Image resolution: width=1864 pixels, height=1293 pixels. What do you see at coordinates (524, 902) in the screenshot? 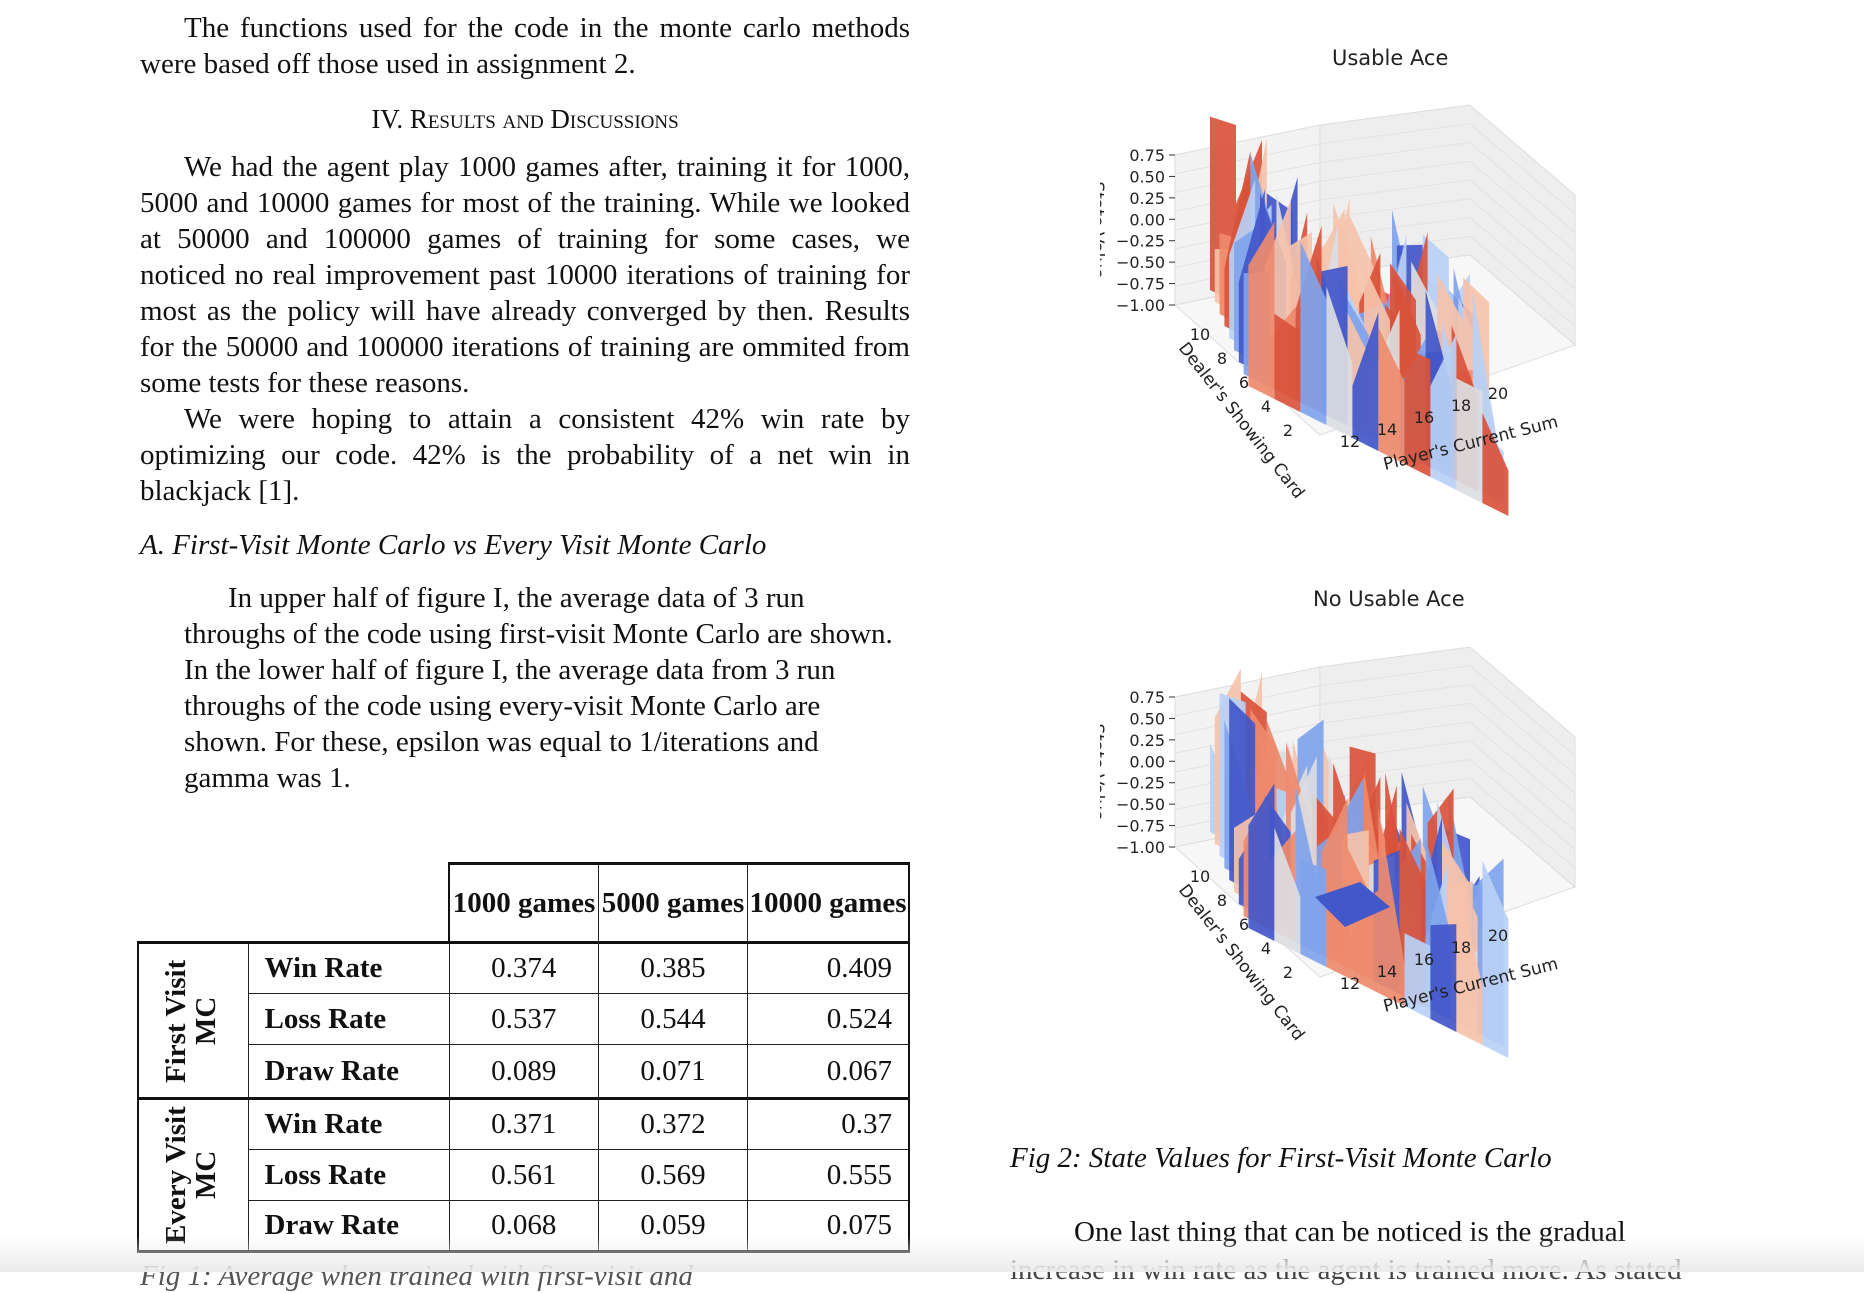
I see `table-header-row: 1000 games 5000 games 10000 games` at bounding box center [524, 902].